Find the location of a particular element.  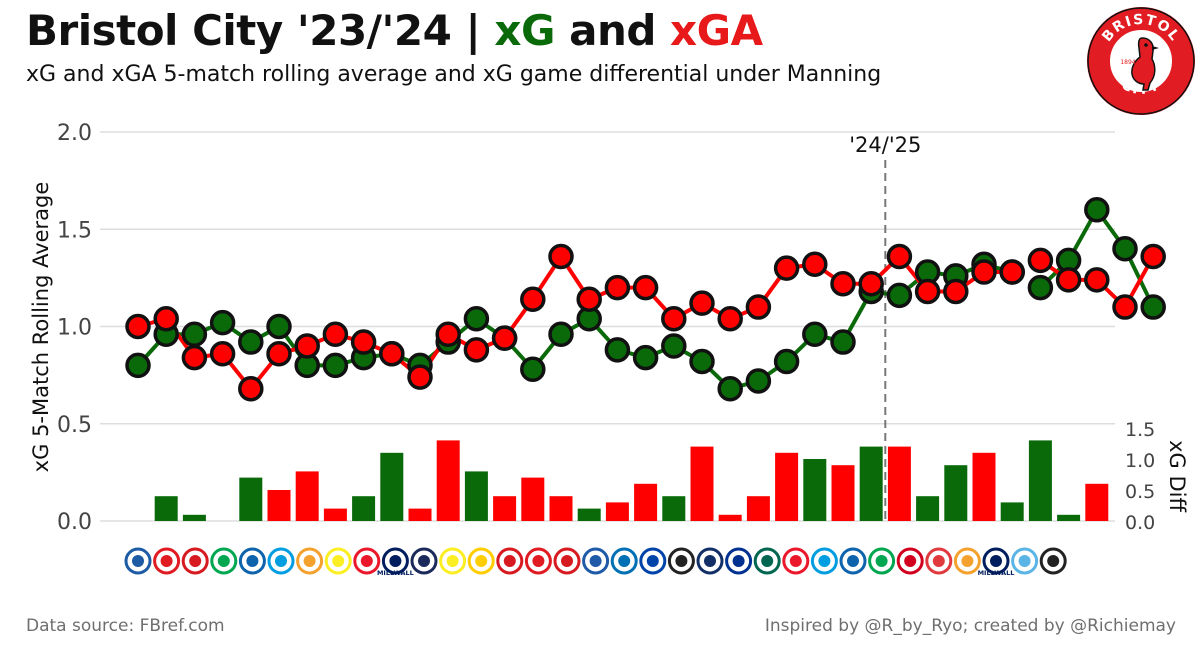

y-tick-label: 0.0 is located at coordinates (74, 522).